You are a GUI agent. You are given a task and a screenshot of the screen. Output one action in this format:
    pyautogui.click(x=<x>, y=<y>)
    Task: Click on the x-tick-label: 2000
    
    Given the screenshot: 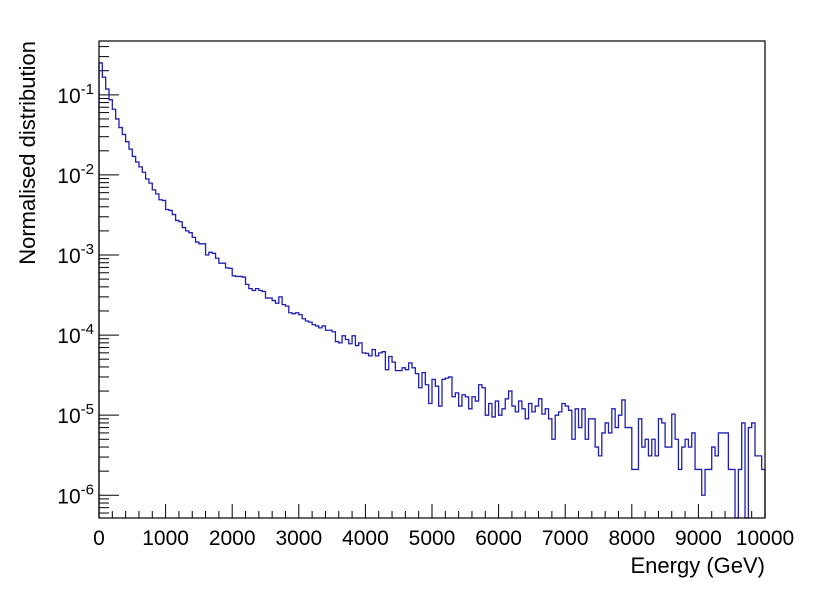 What is the action you would take?
    pyautogui.click(x=232, y=538)
    